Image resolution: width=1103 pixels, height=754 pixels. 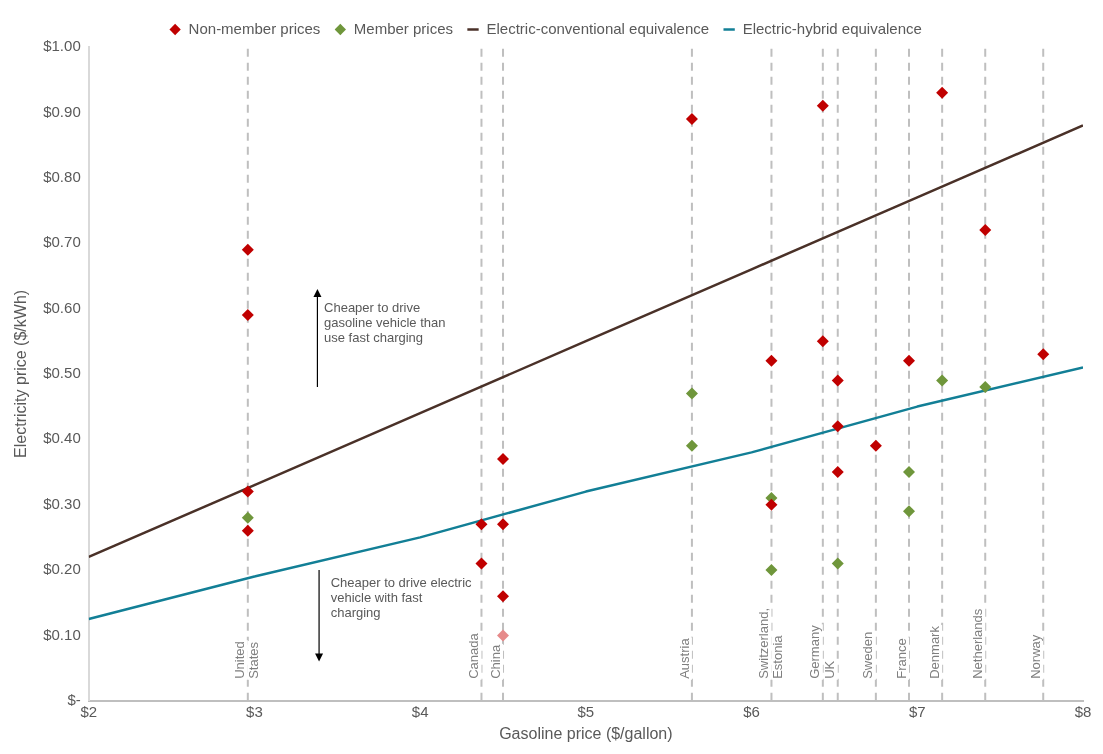 I want to click on ref-line-label: Netherlands, so click(x=977, y=643).